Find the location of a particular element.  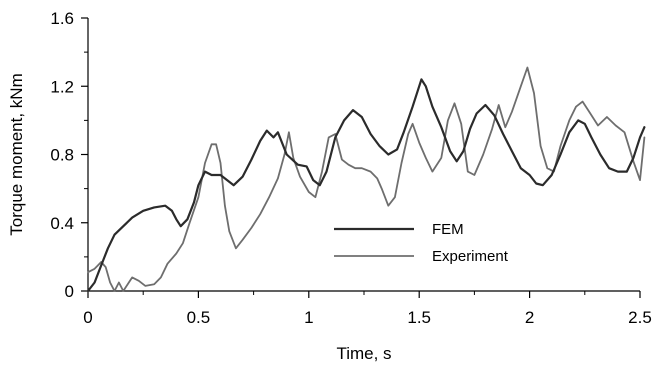

x-axis-title: Time, s is located at coordinates (363, 353).